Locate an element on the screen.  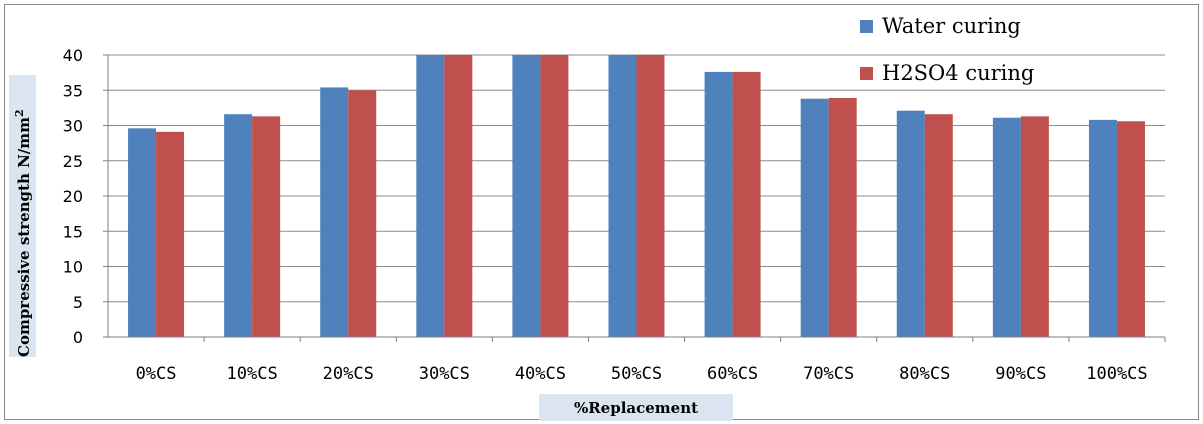
y-axis-title-box: Compressive strength N/mm2 is located at coordinates (22, 216).